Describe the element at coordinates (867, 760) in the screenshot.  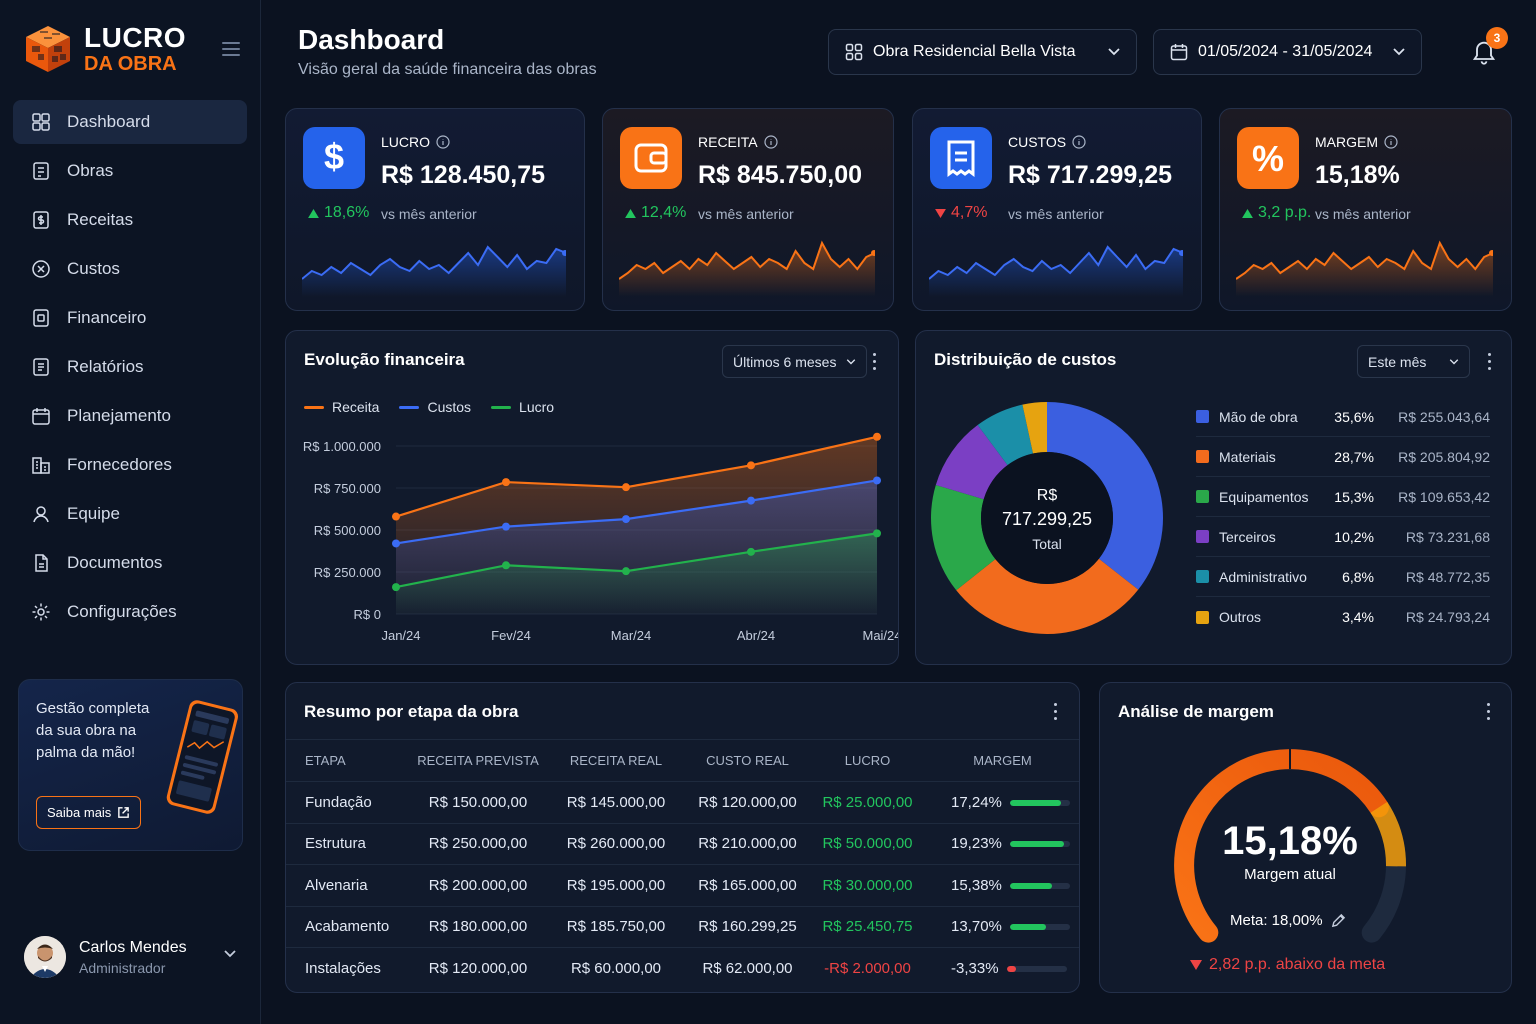
I see `column-header: LUCRO` at that location.